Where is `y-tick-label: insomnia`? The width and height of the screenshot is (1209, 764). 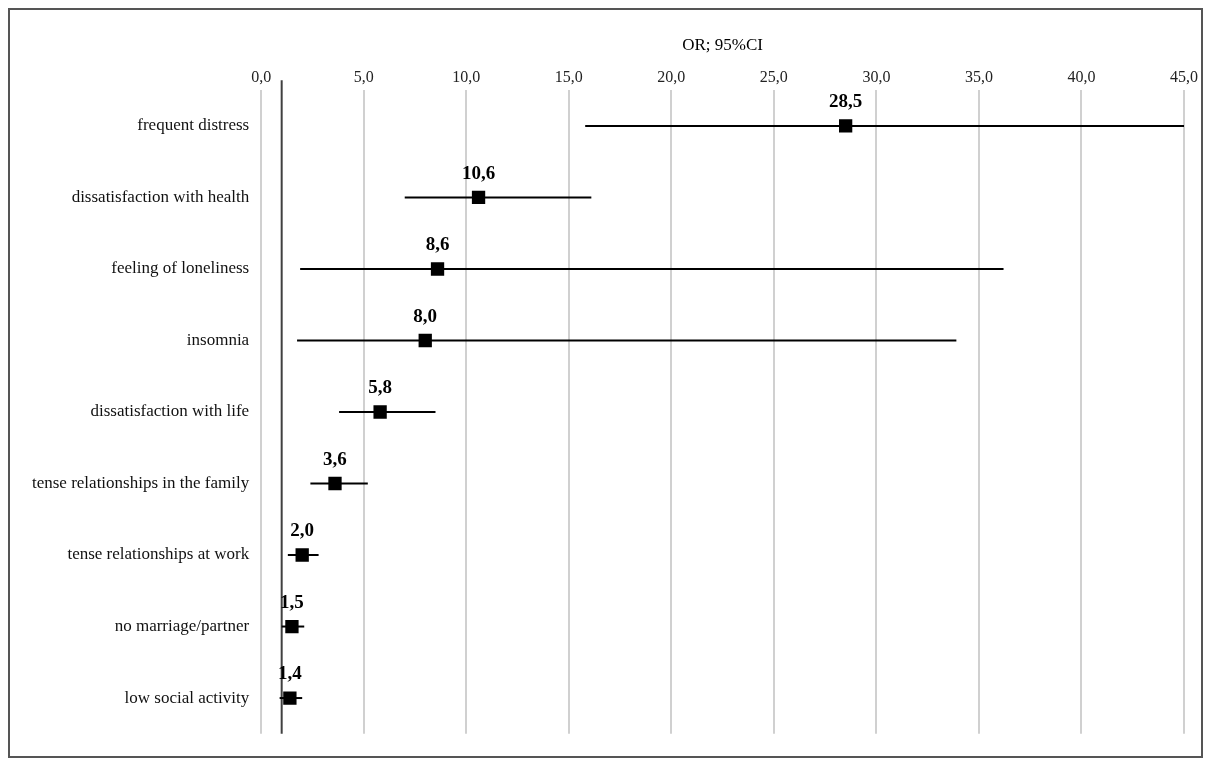
y-tick-label: insomnia is located at coordinates (218, 339).